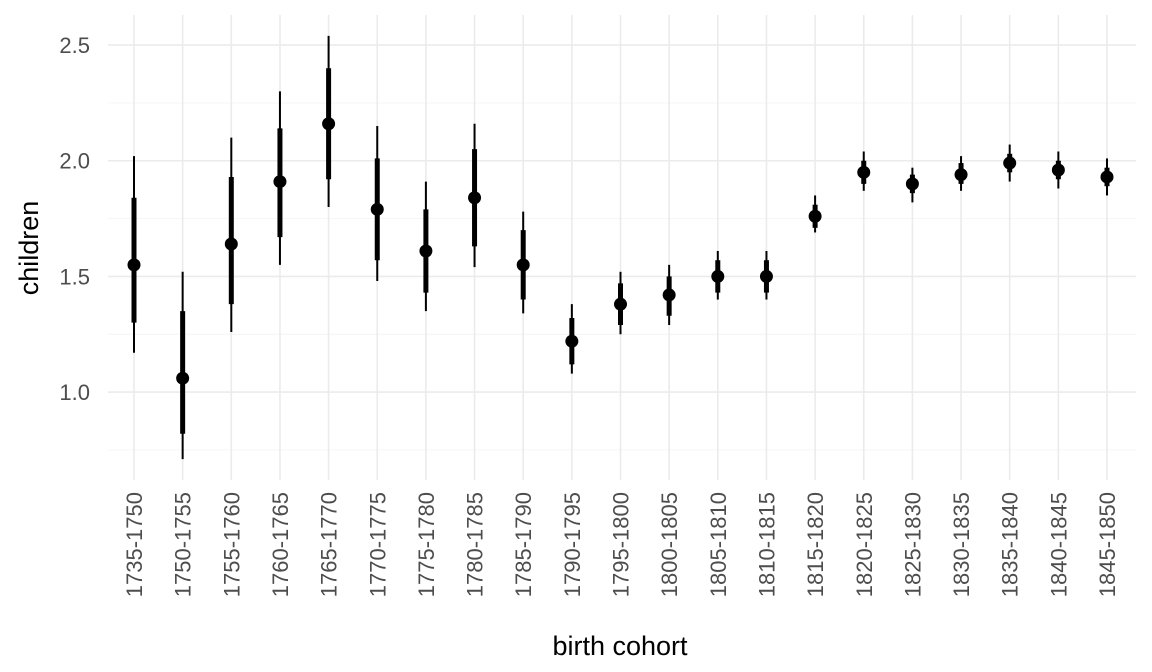  Describe the element at coordinates (912, 544) in the screenshot. I see `x-tick-label: 1825-1830` at that location.